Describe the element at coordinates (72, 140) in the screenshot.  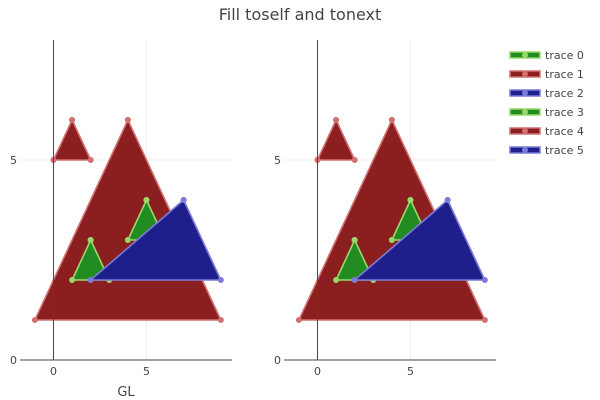
I see `series-trace-1-area` at that location.